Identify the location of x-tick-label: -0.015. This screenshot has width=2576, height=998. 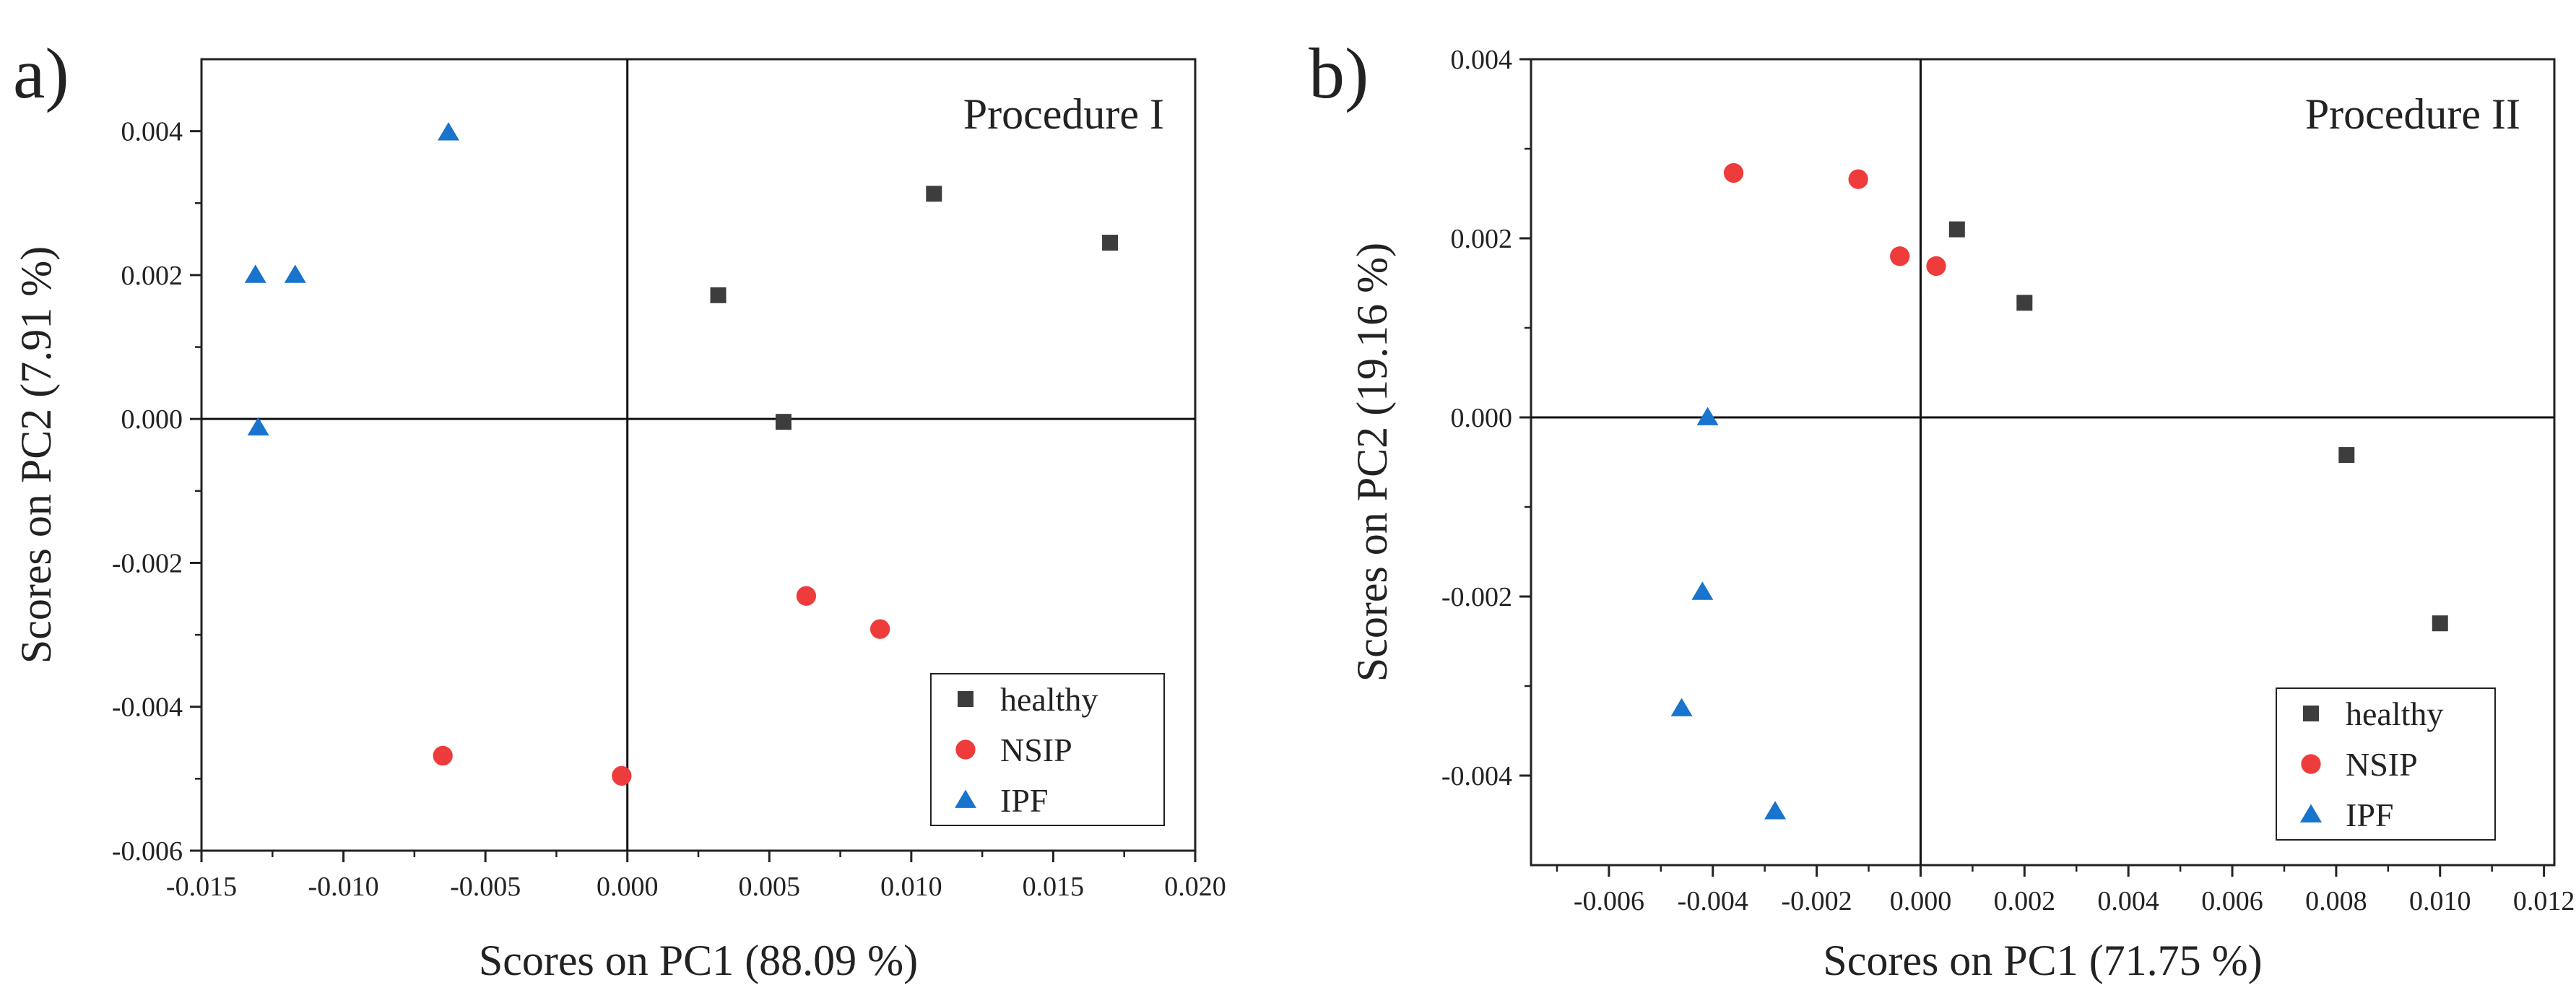
(201, 887).